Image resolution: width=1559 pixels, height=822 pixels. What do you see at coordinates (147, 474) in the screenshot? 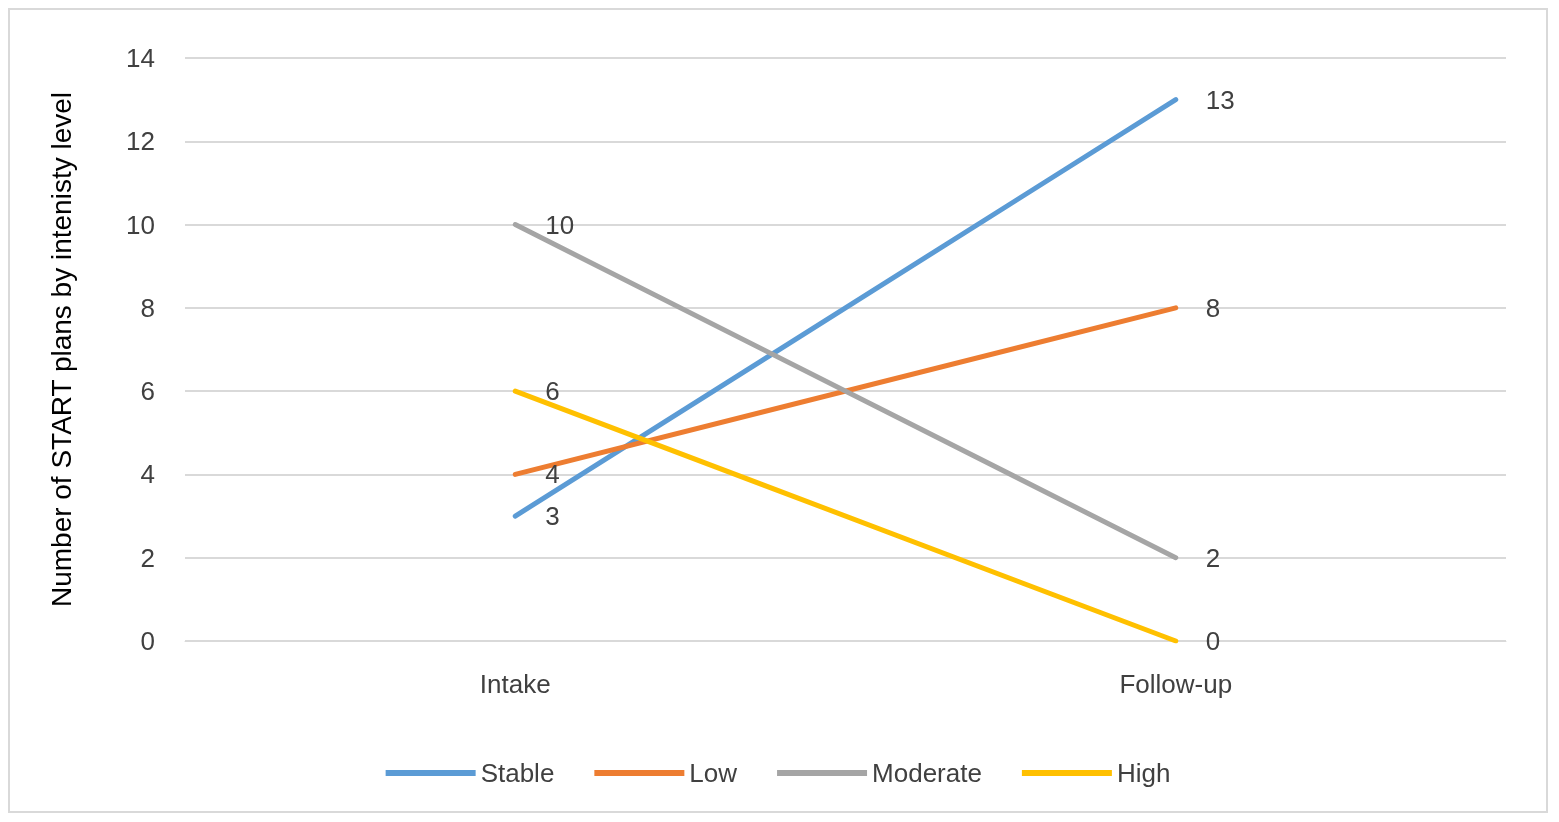
I see `y-tick-label: 4` at bounding box center [147, 474].